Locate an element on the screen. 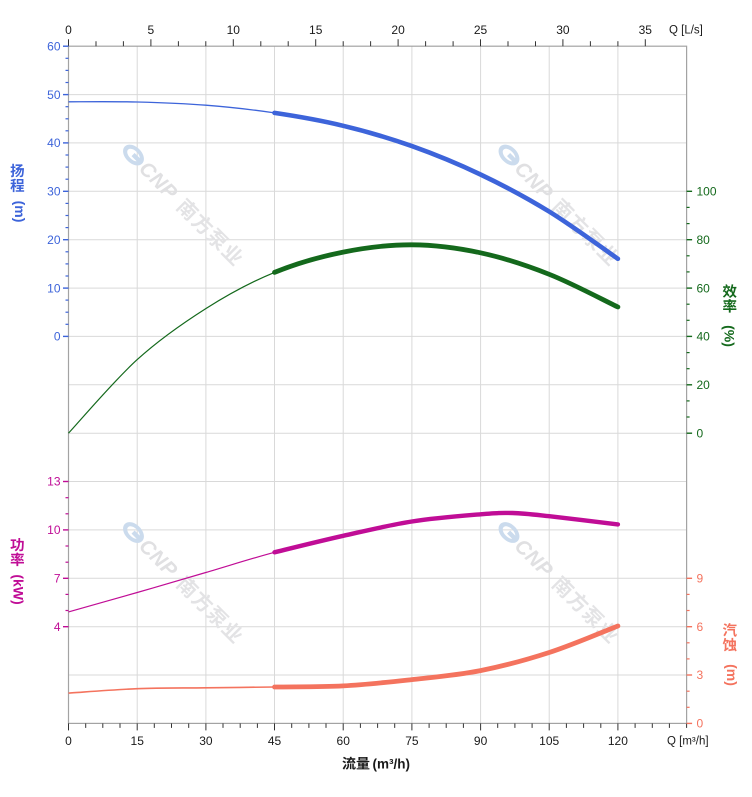 The image size is (752, 797). svg-text: 105 is located at coordinates (549, 741).